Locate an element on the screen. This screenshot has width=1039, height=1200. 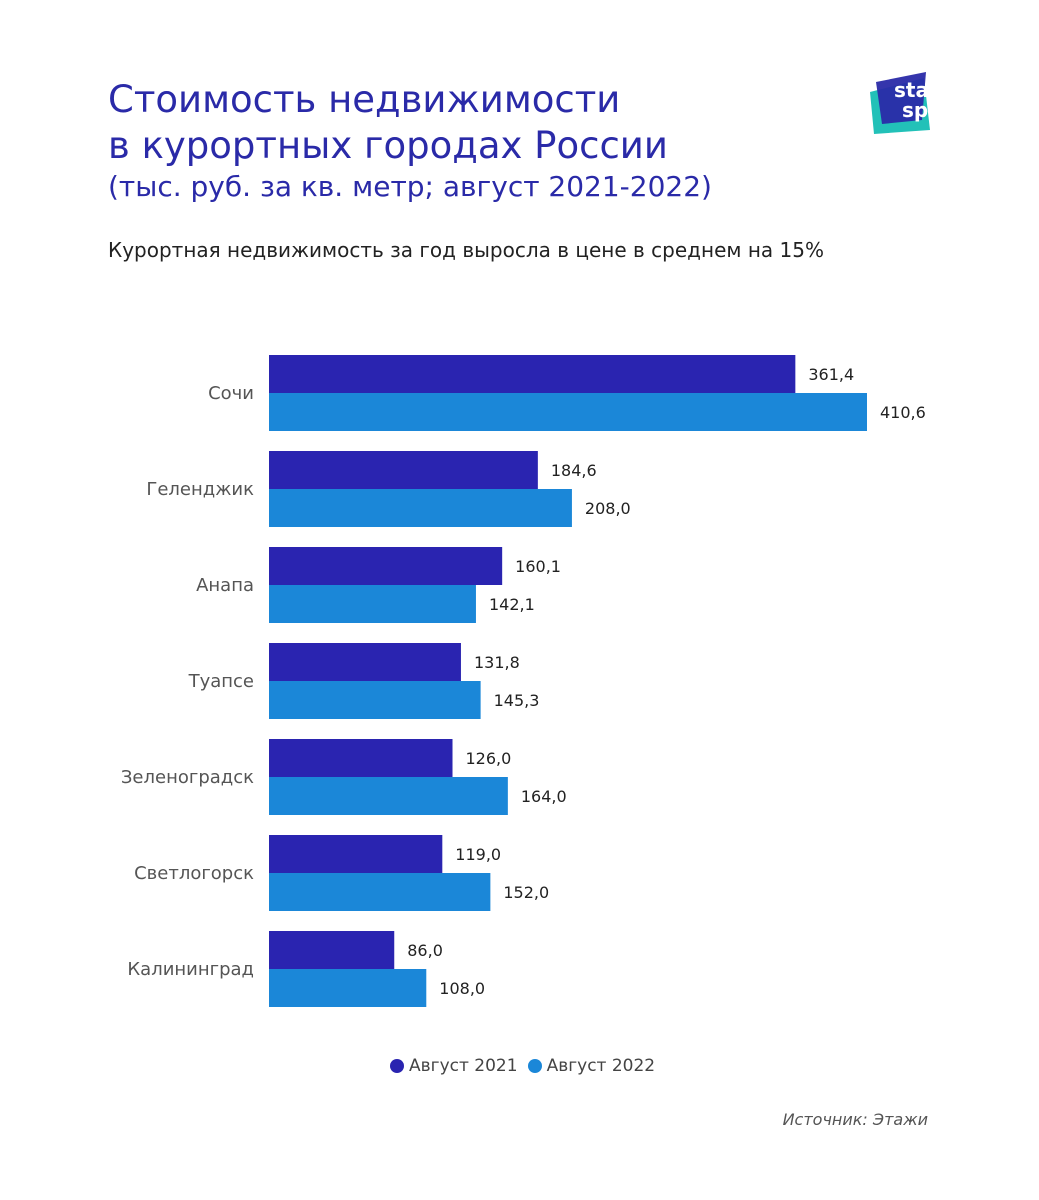
data-label: 208,0 is located at coordinates (608, 508).